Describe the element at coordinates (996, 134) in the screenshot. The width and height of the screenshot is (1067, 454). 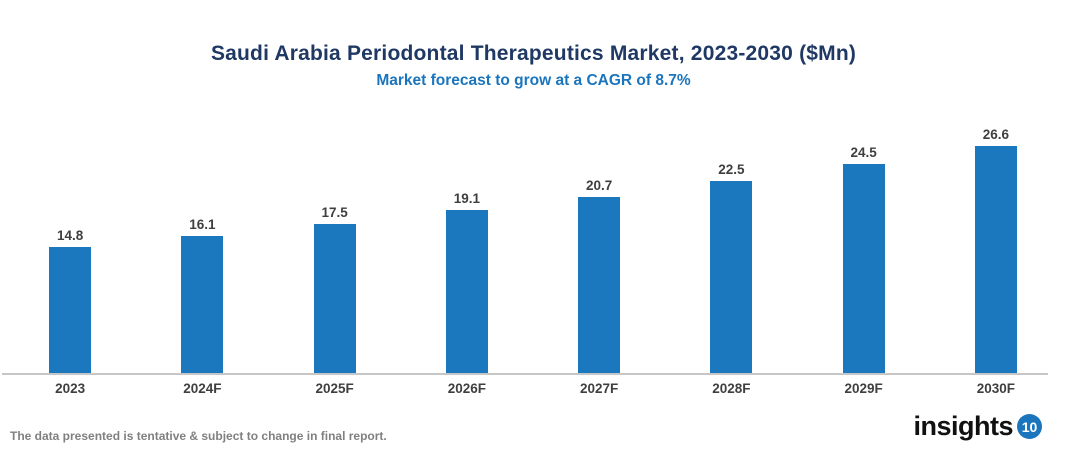
I see `value-label: 26.6` at that location.